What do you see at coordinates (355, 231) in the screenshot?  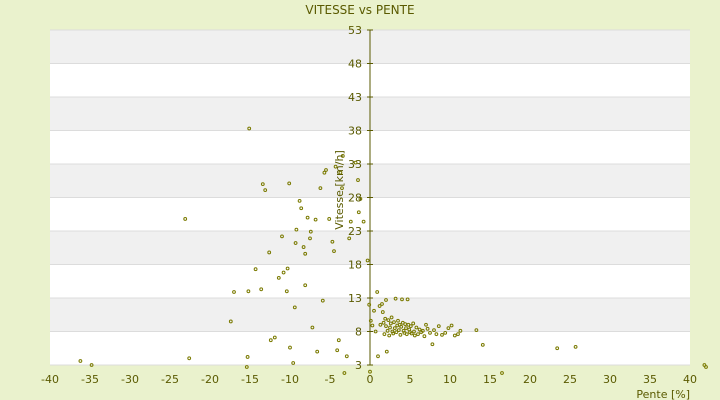 I see `y-tick-label: 23` at bounding box center [355, 231].